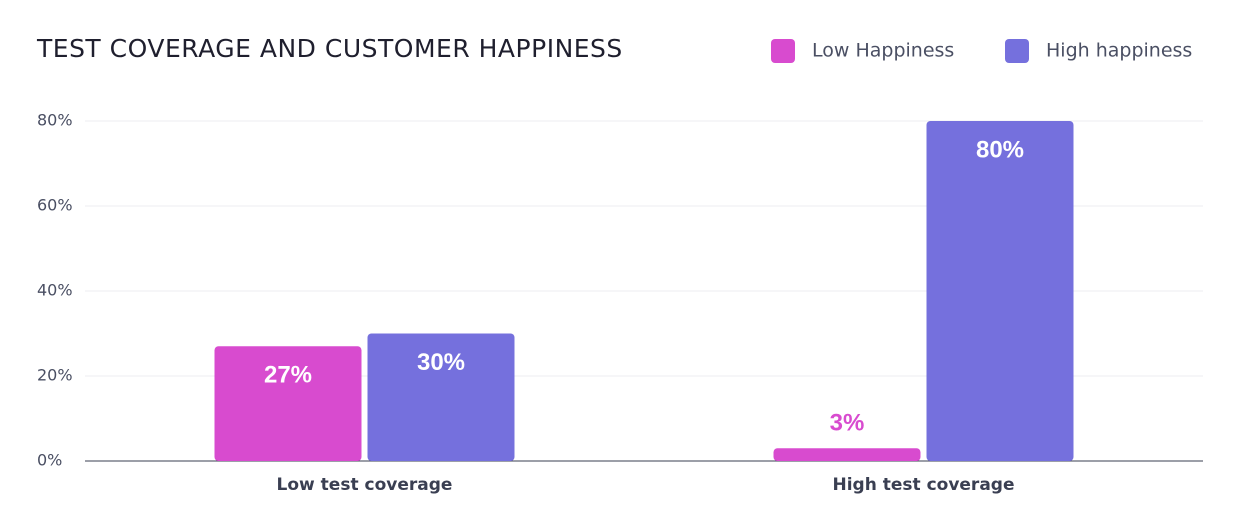  I want to click on y-tick-label: 20%, so click(55, 375).